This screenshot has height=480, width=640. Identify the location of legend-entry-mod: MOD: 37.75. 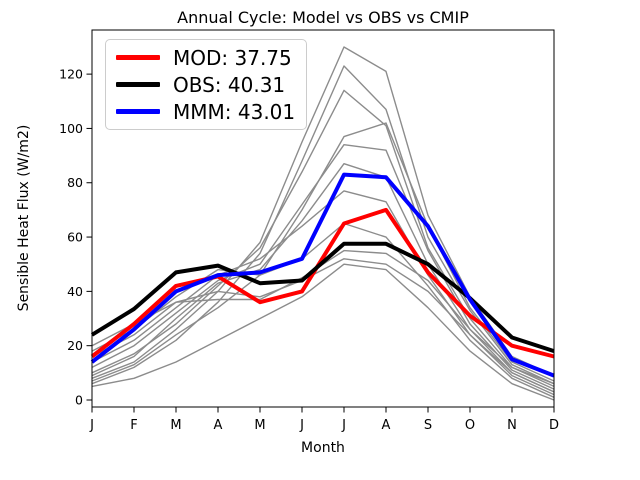
(211, 58).